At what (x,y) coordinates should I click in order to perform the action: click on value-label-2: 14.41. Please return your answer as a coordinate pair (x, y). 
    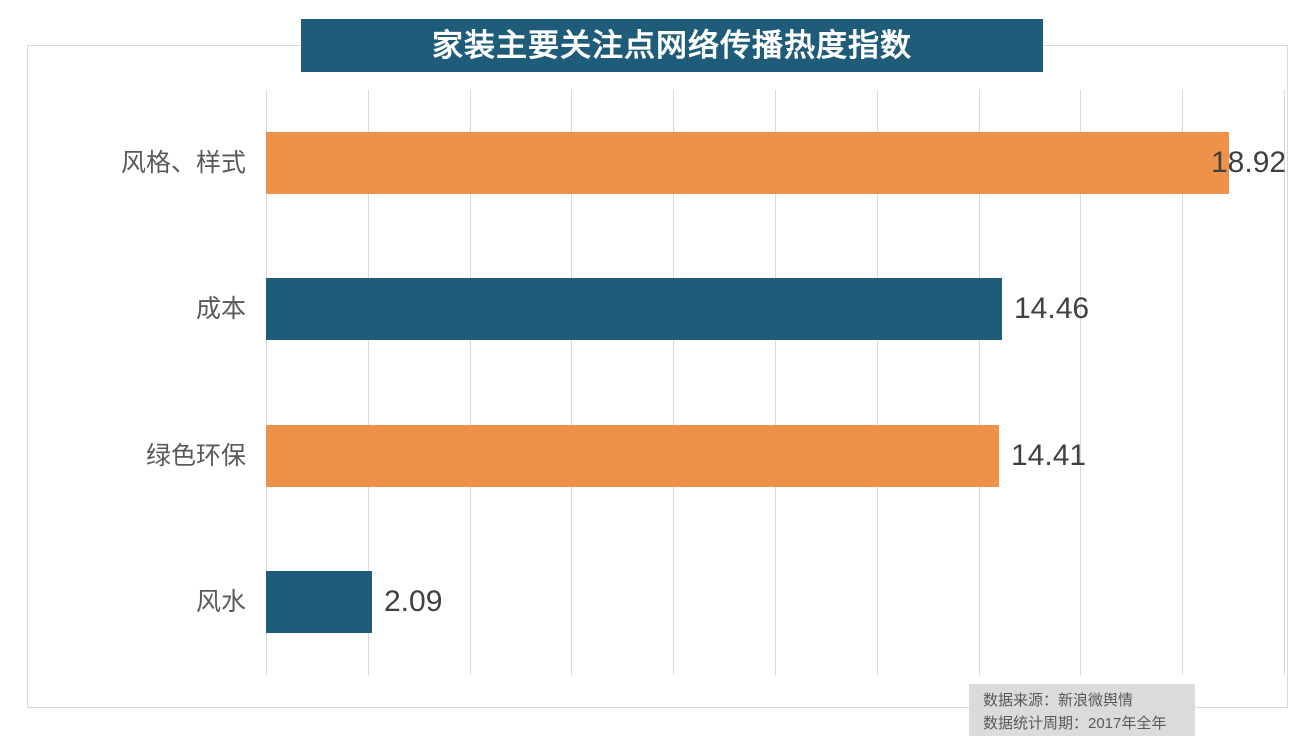
    Looking at the image, I should click on (1049, 455).